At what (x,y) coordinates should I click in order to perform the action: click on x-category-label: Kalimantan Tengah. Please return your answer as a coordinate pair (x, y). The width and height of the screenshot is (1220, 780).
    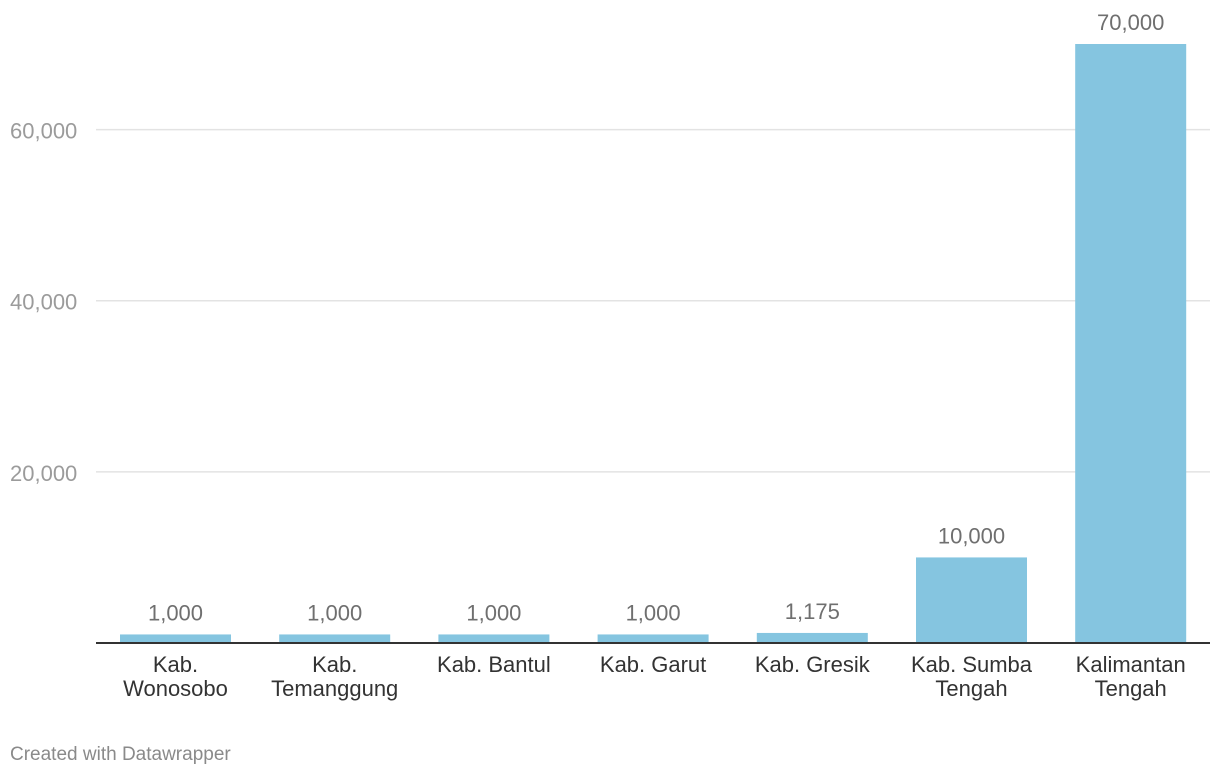
    Looking at the image, I should click on (1131, 676).